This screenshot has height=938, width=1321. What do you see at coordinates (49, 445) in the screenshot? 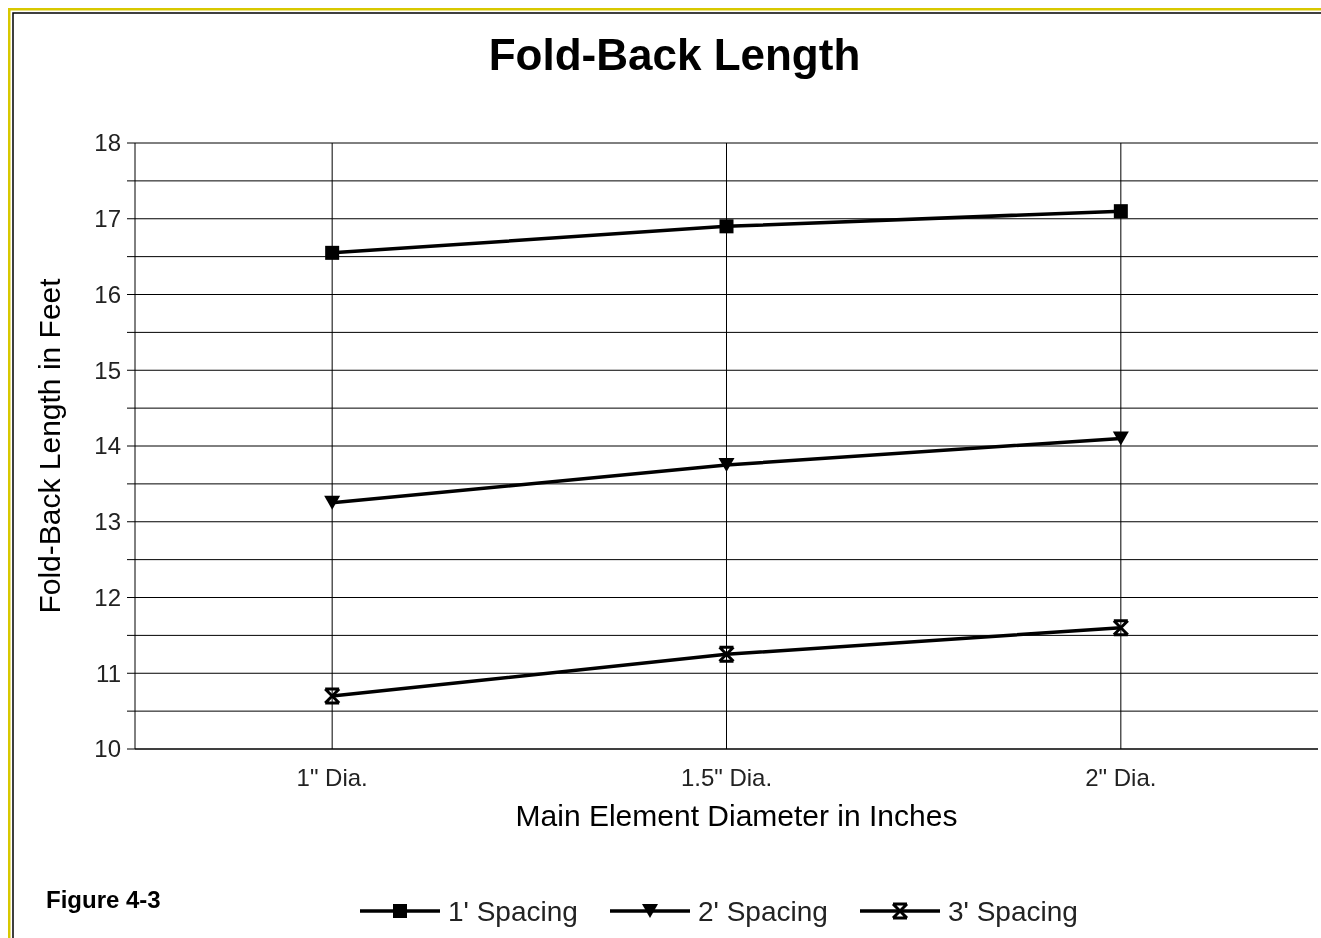
I see `y-axis-title: Fold-Back Length in Feet` at bounding box center [49, 445].